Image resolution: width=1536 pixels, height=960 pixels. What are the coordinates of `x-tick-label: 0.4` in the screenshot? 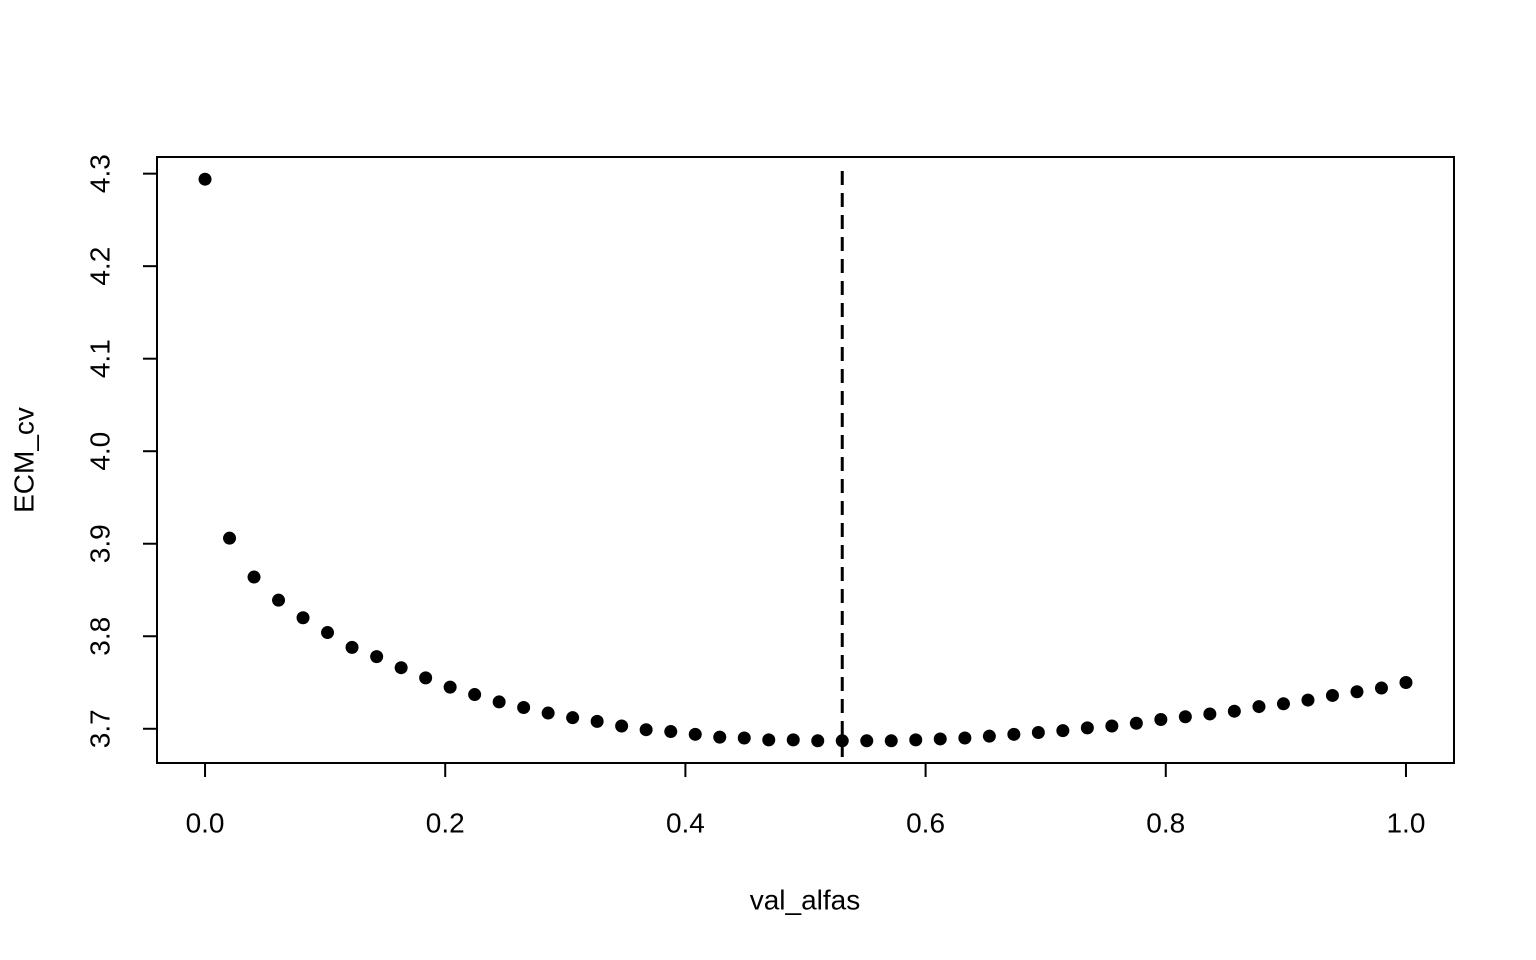 It's located at (685, 822).